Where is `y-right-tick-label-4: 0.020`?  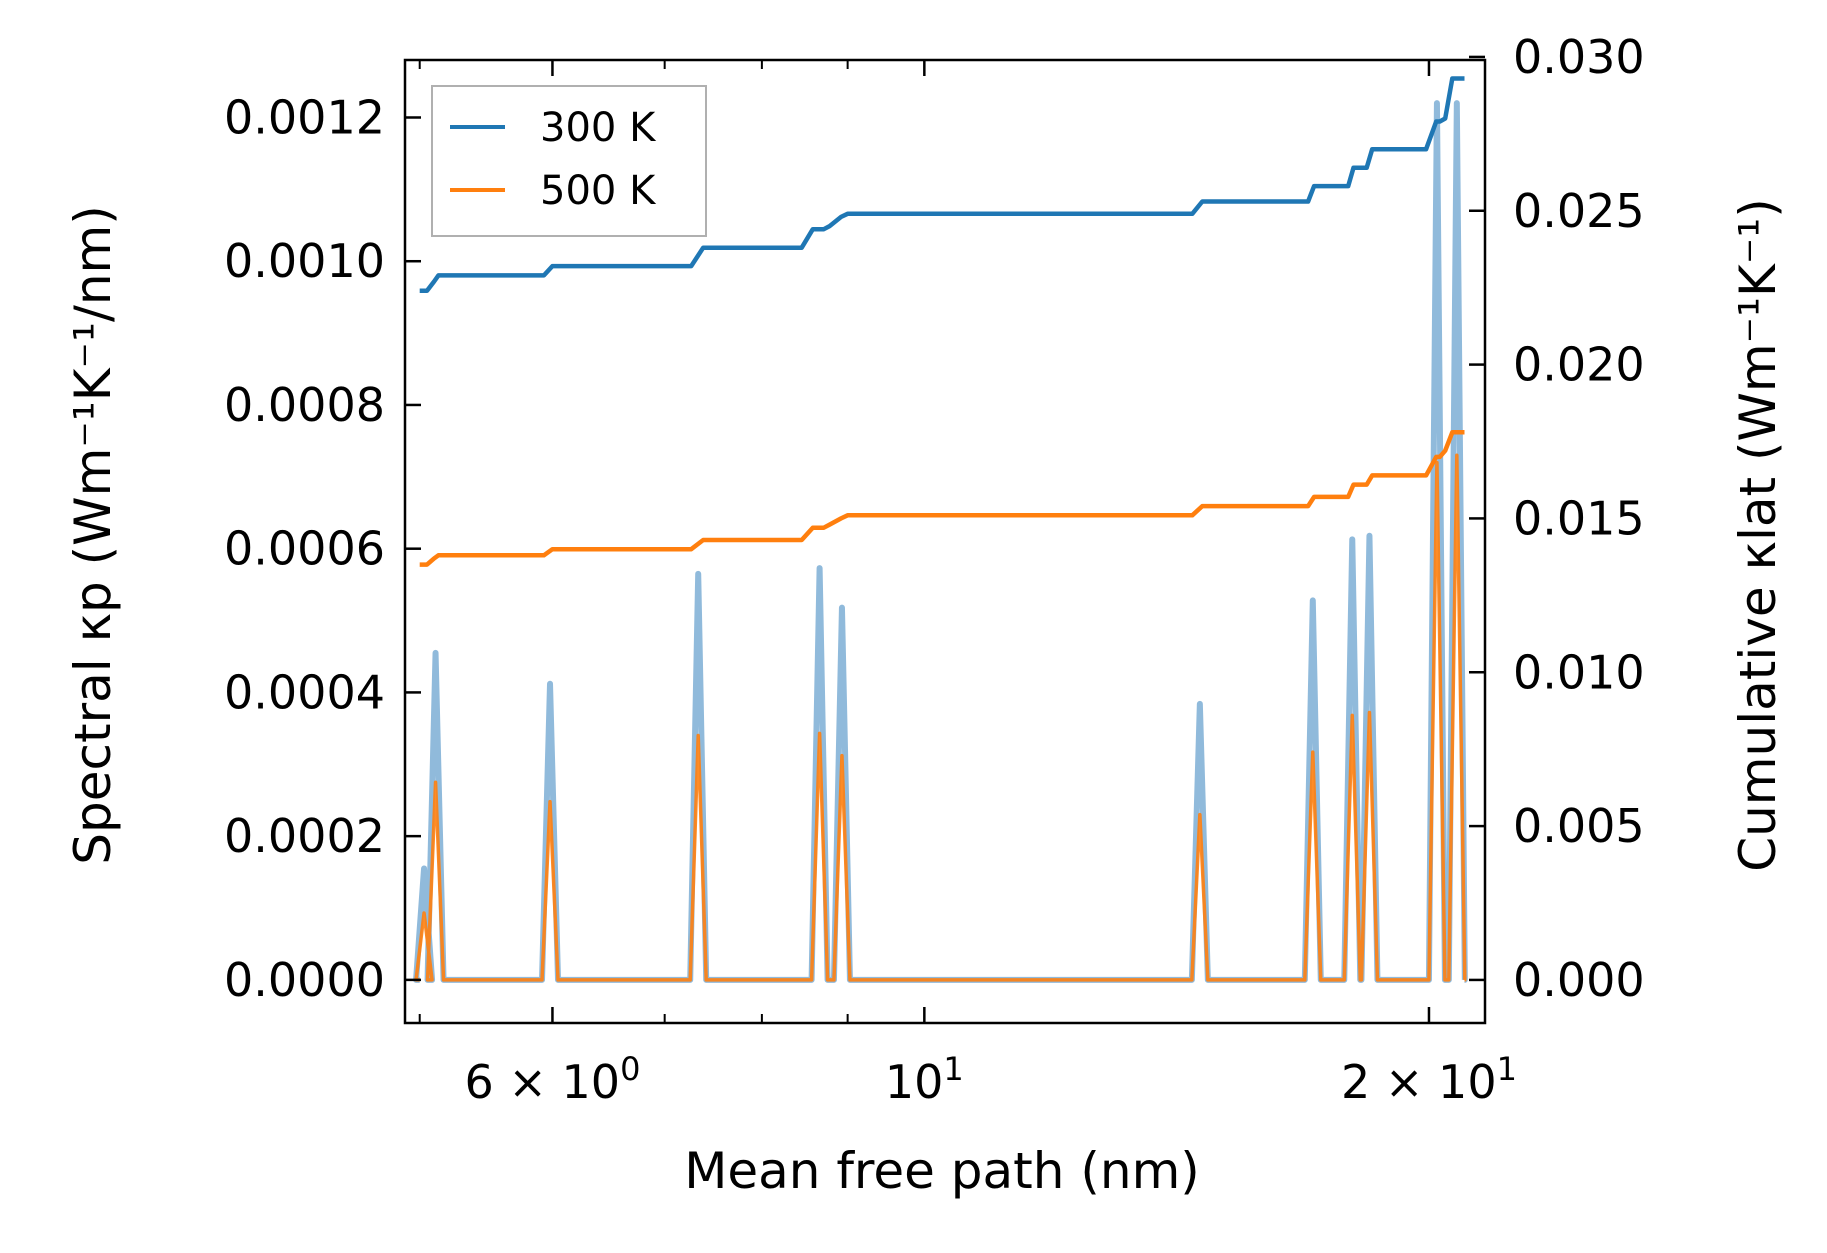
y-right-tick-label-4: 0.020 is located at coordinates (1579, 365).